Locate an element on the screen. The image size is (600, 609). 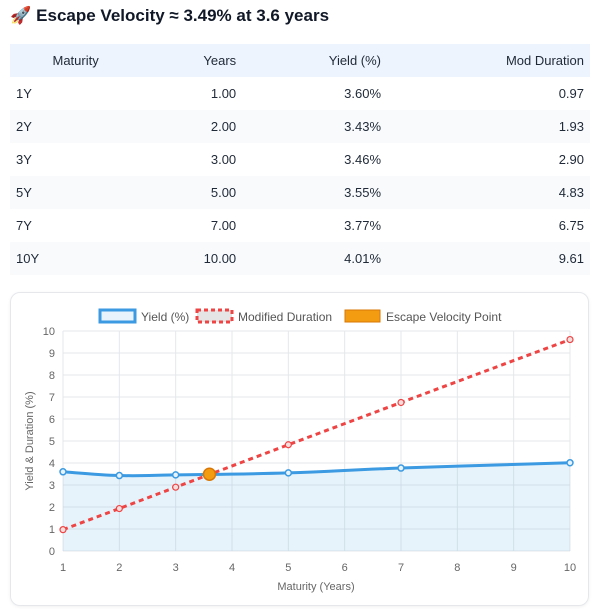
x-axis-title: Maturity (Years) is located at coordinates (315, 587).